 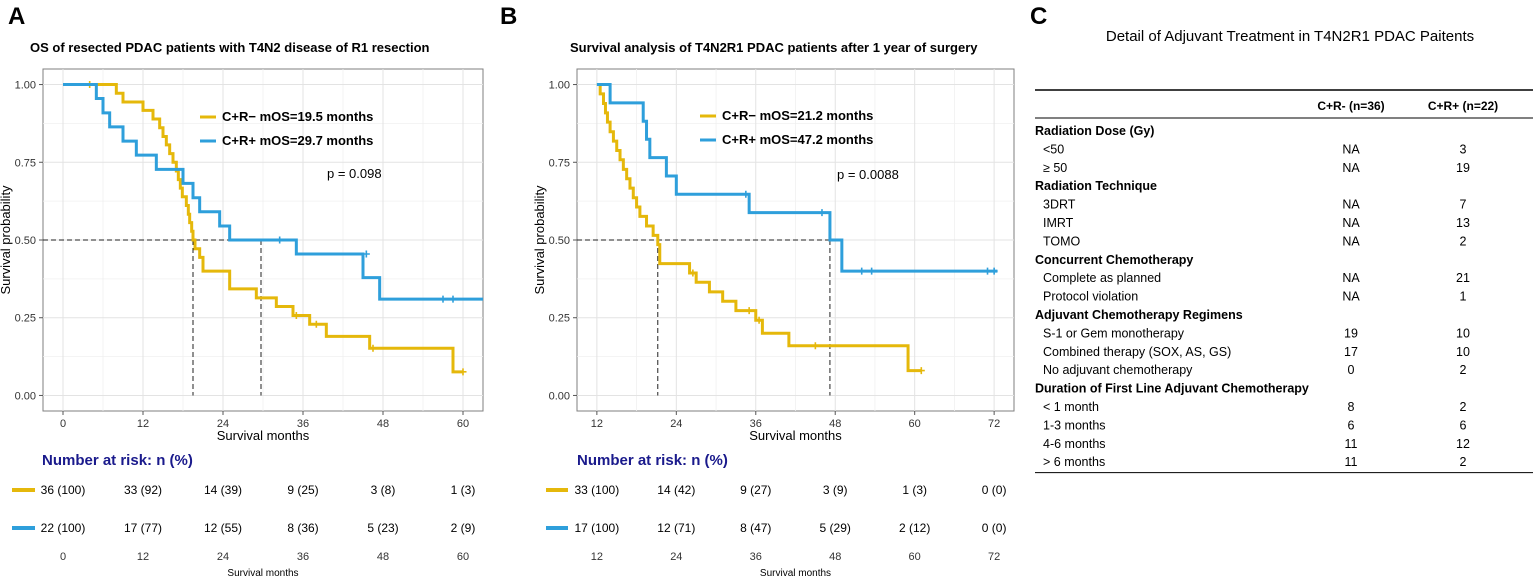 I want to click on risk-cell: 33 (92), so click(x=143, y=490).